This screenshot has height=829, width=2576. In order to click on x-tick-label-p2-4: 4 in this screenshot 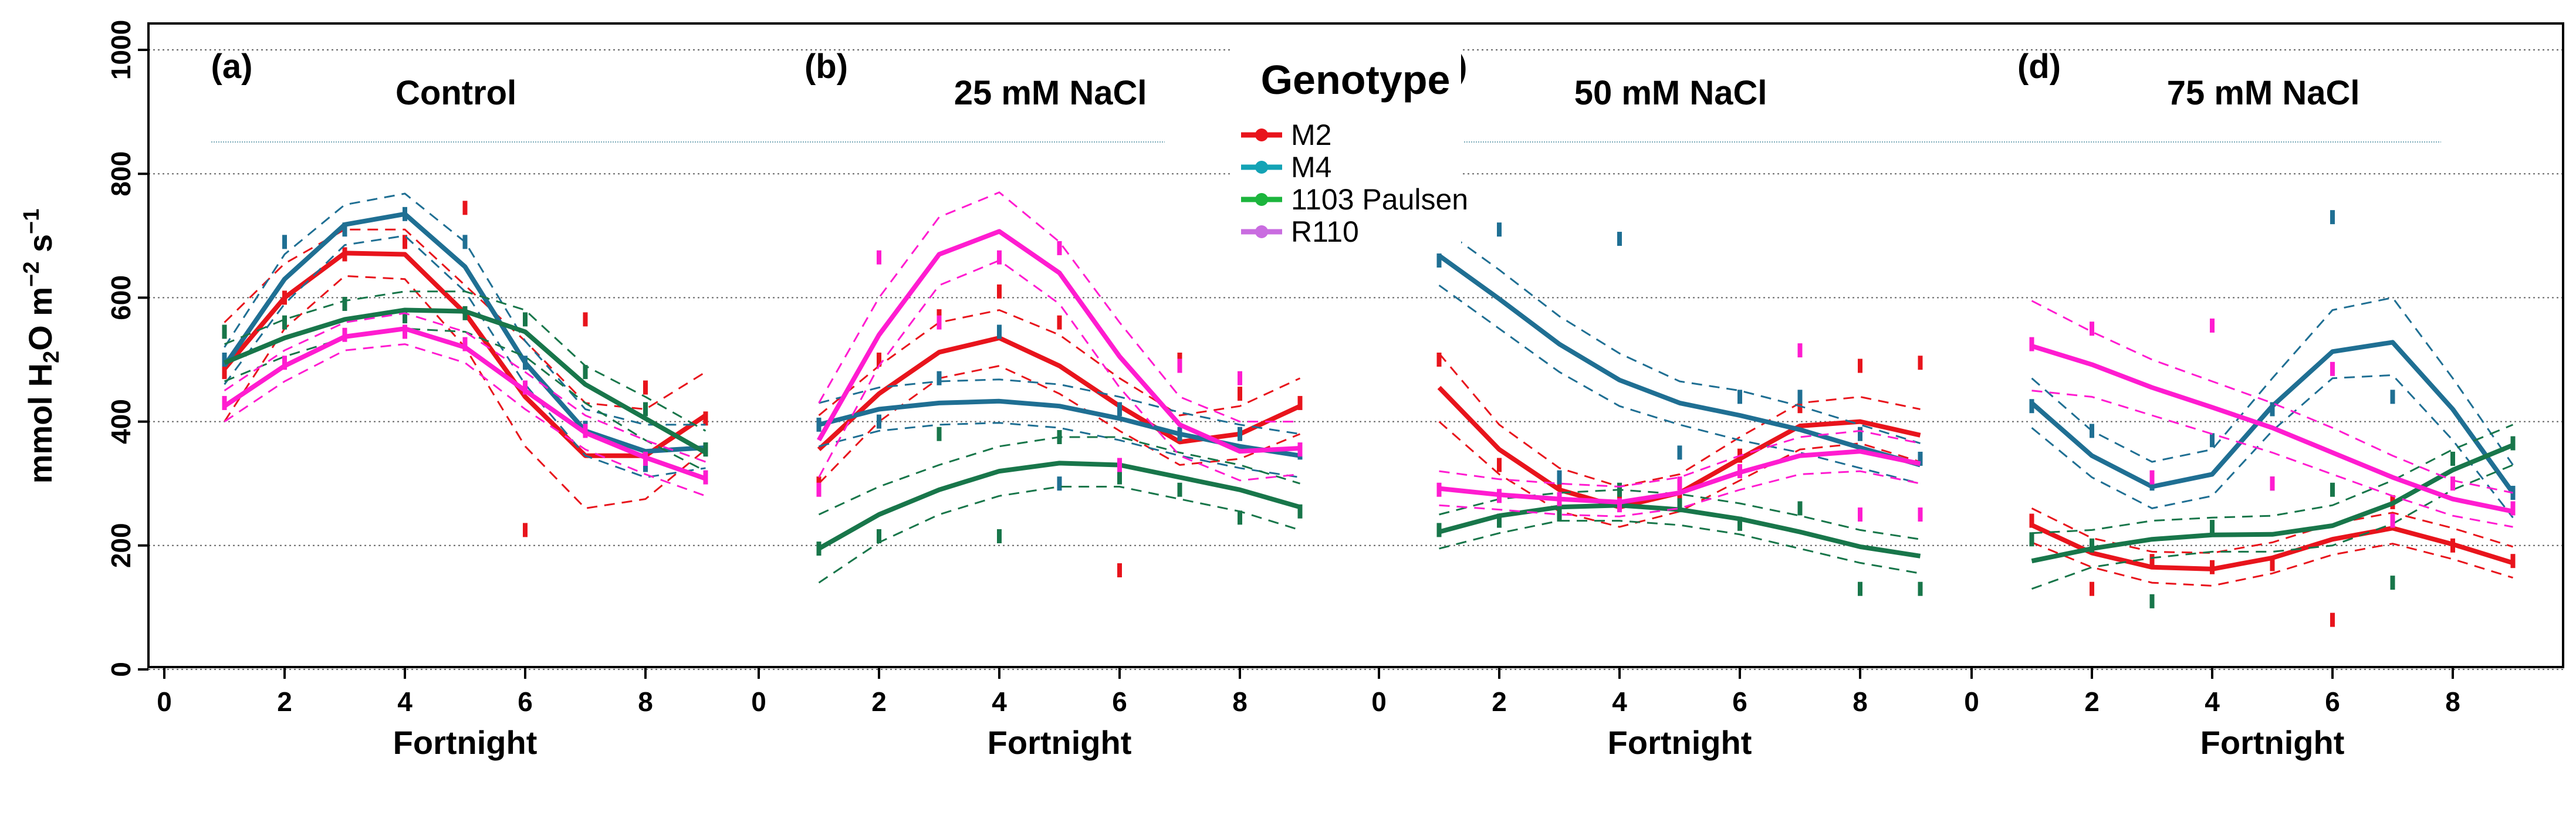, I will do `click(999, 702)`.